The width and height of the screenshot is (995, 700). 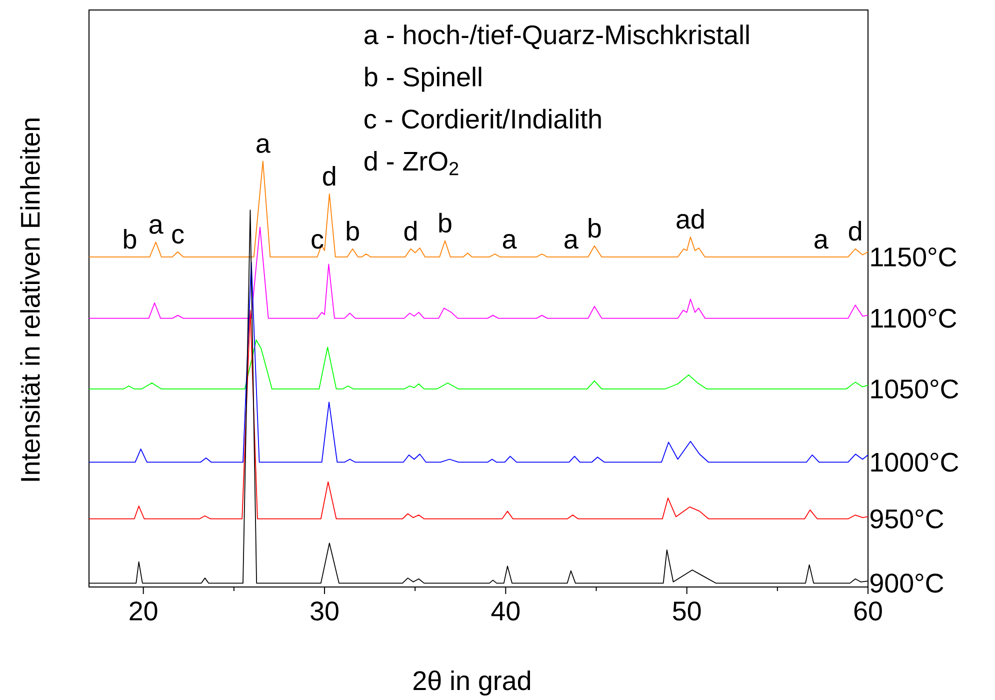 What do you see at coordinates (324, 611) in the screenshot?
I see `x-tick-label: 30` at bounding box center [324, 611].